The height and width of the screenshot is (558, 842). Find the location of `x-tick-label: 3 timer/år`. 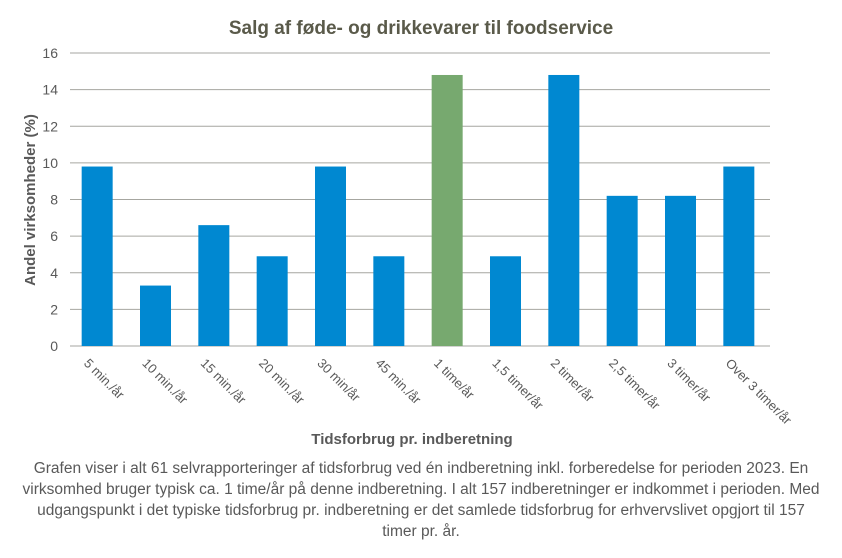

x-tick-label: 3 timer/år is located at coordinates (689, 381).